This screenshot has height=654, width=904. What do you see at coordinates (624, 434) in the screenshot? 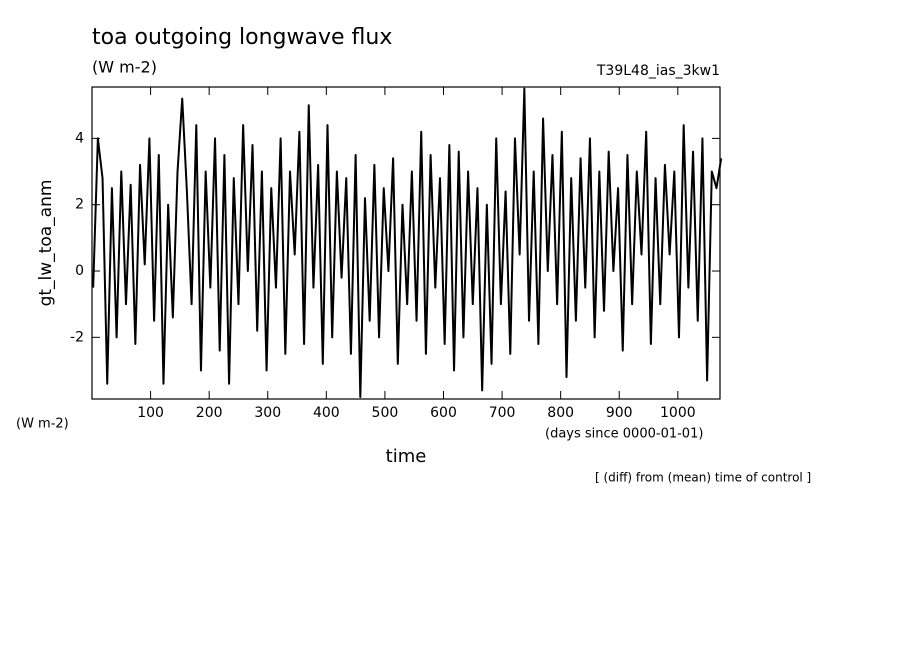
I see `x-units: (days since 0000-01-01)` at bounding box center [624, 434].